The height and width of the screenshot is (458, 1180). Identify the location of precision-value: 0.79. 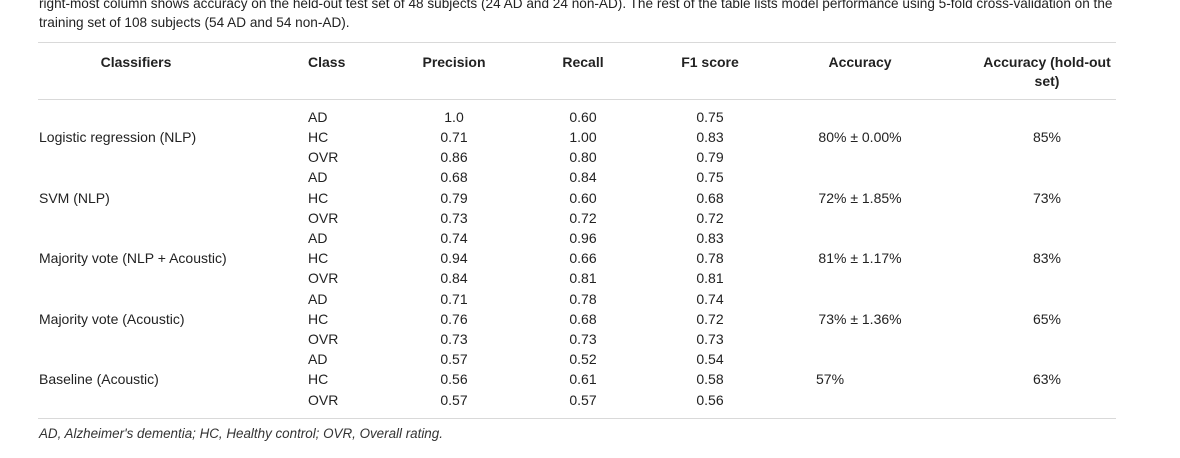
(454, 198).